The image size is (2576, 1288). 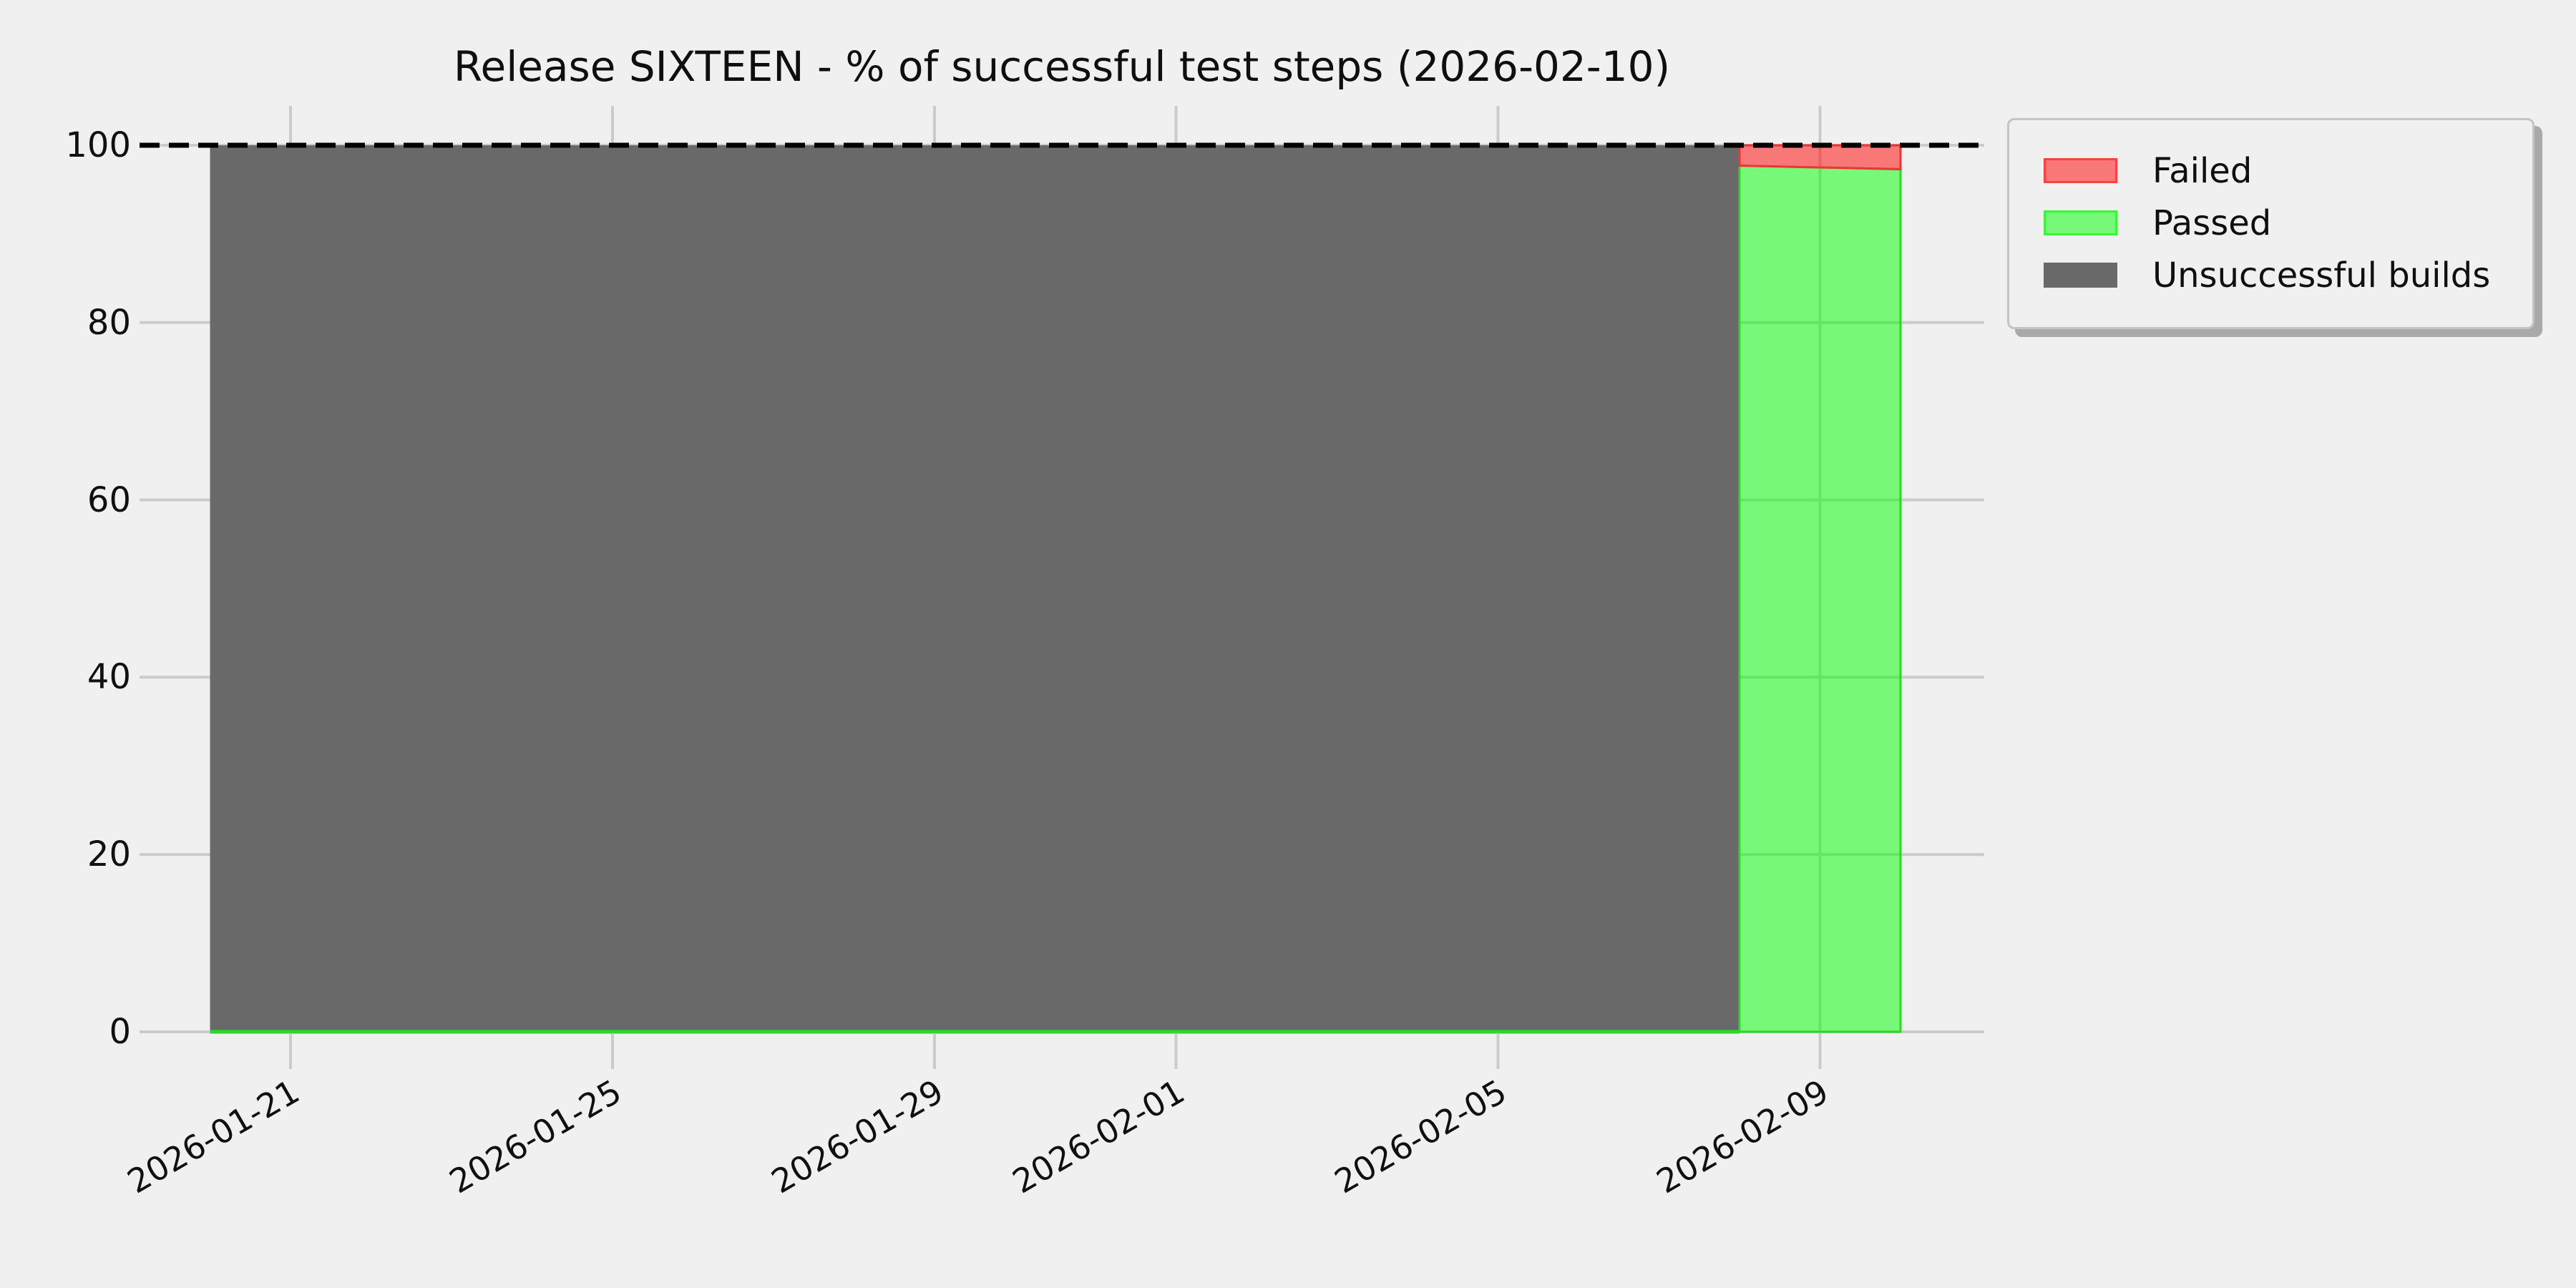 What do you see at coordinates (2288, 223) in the screenshot?
I see `legend-item: Passed` at bounding box center [2288, 223].